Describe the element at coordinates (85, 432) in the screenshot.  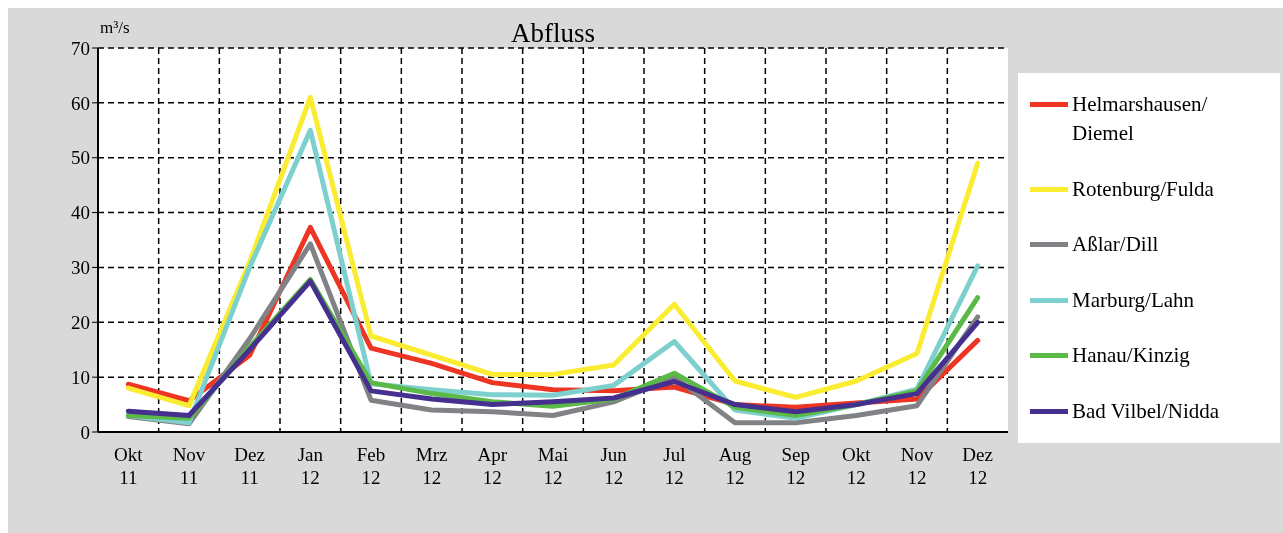
I see `y-tick-label: 0` at that location.